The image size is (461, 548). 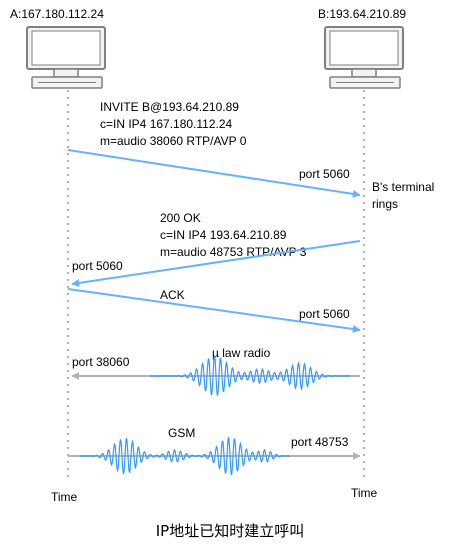 What do you see at coordinates (101, 362) in the screenshot?
I see `mulaw-port: port 38060` at bounding box center [101, 362].